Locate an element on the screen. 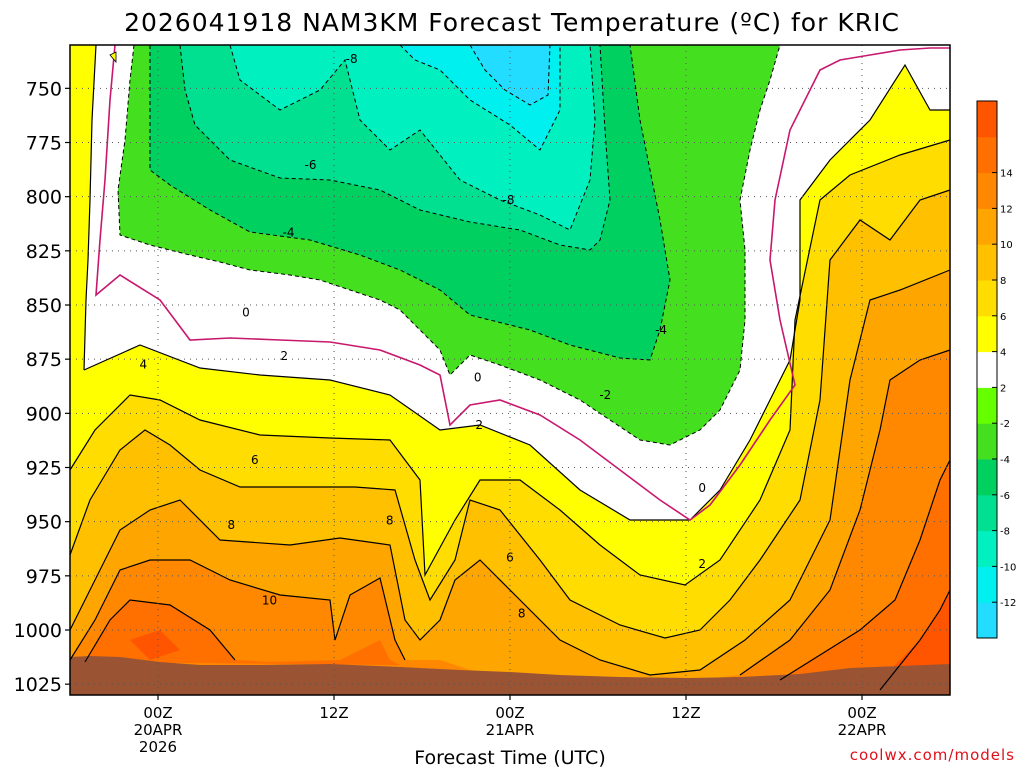  x-axis-title: Forecast Time (UTC) is located at coordinates (509, 757).